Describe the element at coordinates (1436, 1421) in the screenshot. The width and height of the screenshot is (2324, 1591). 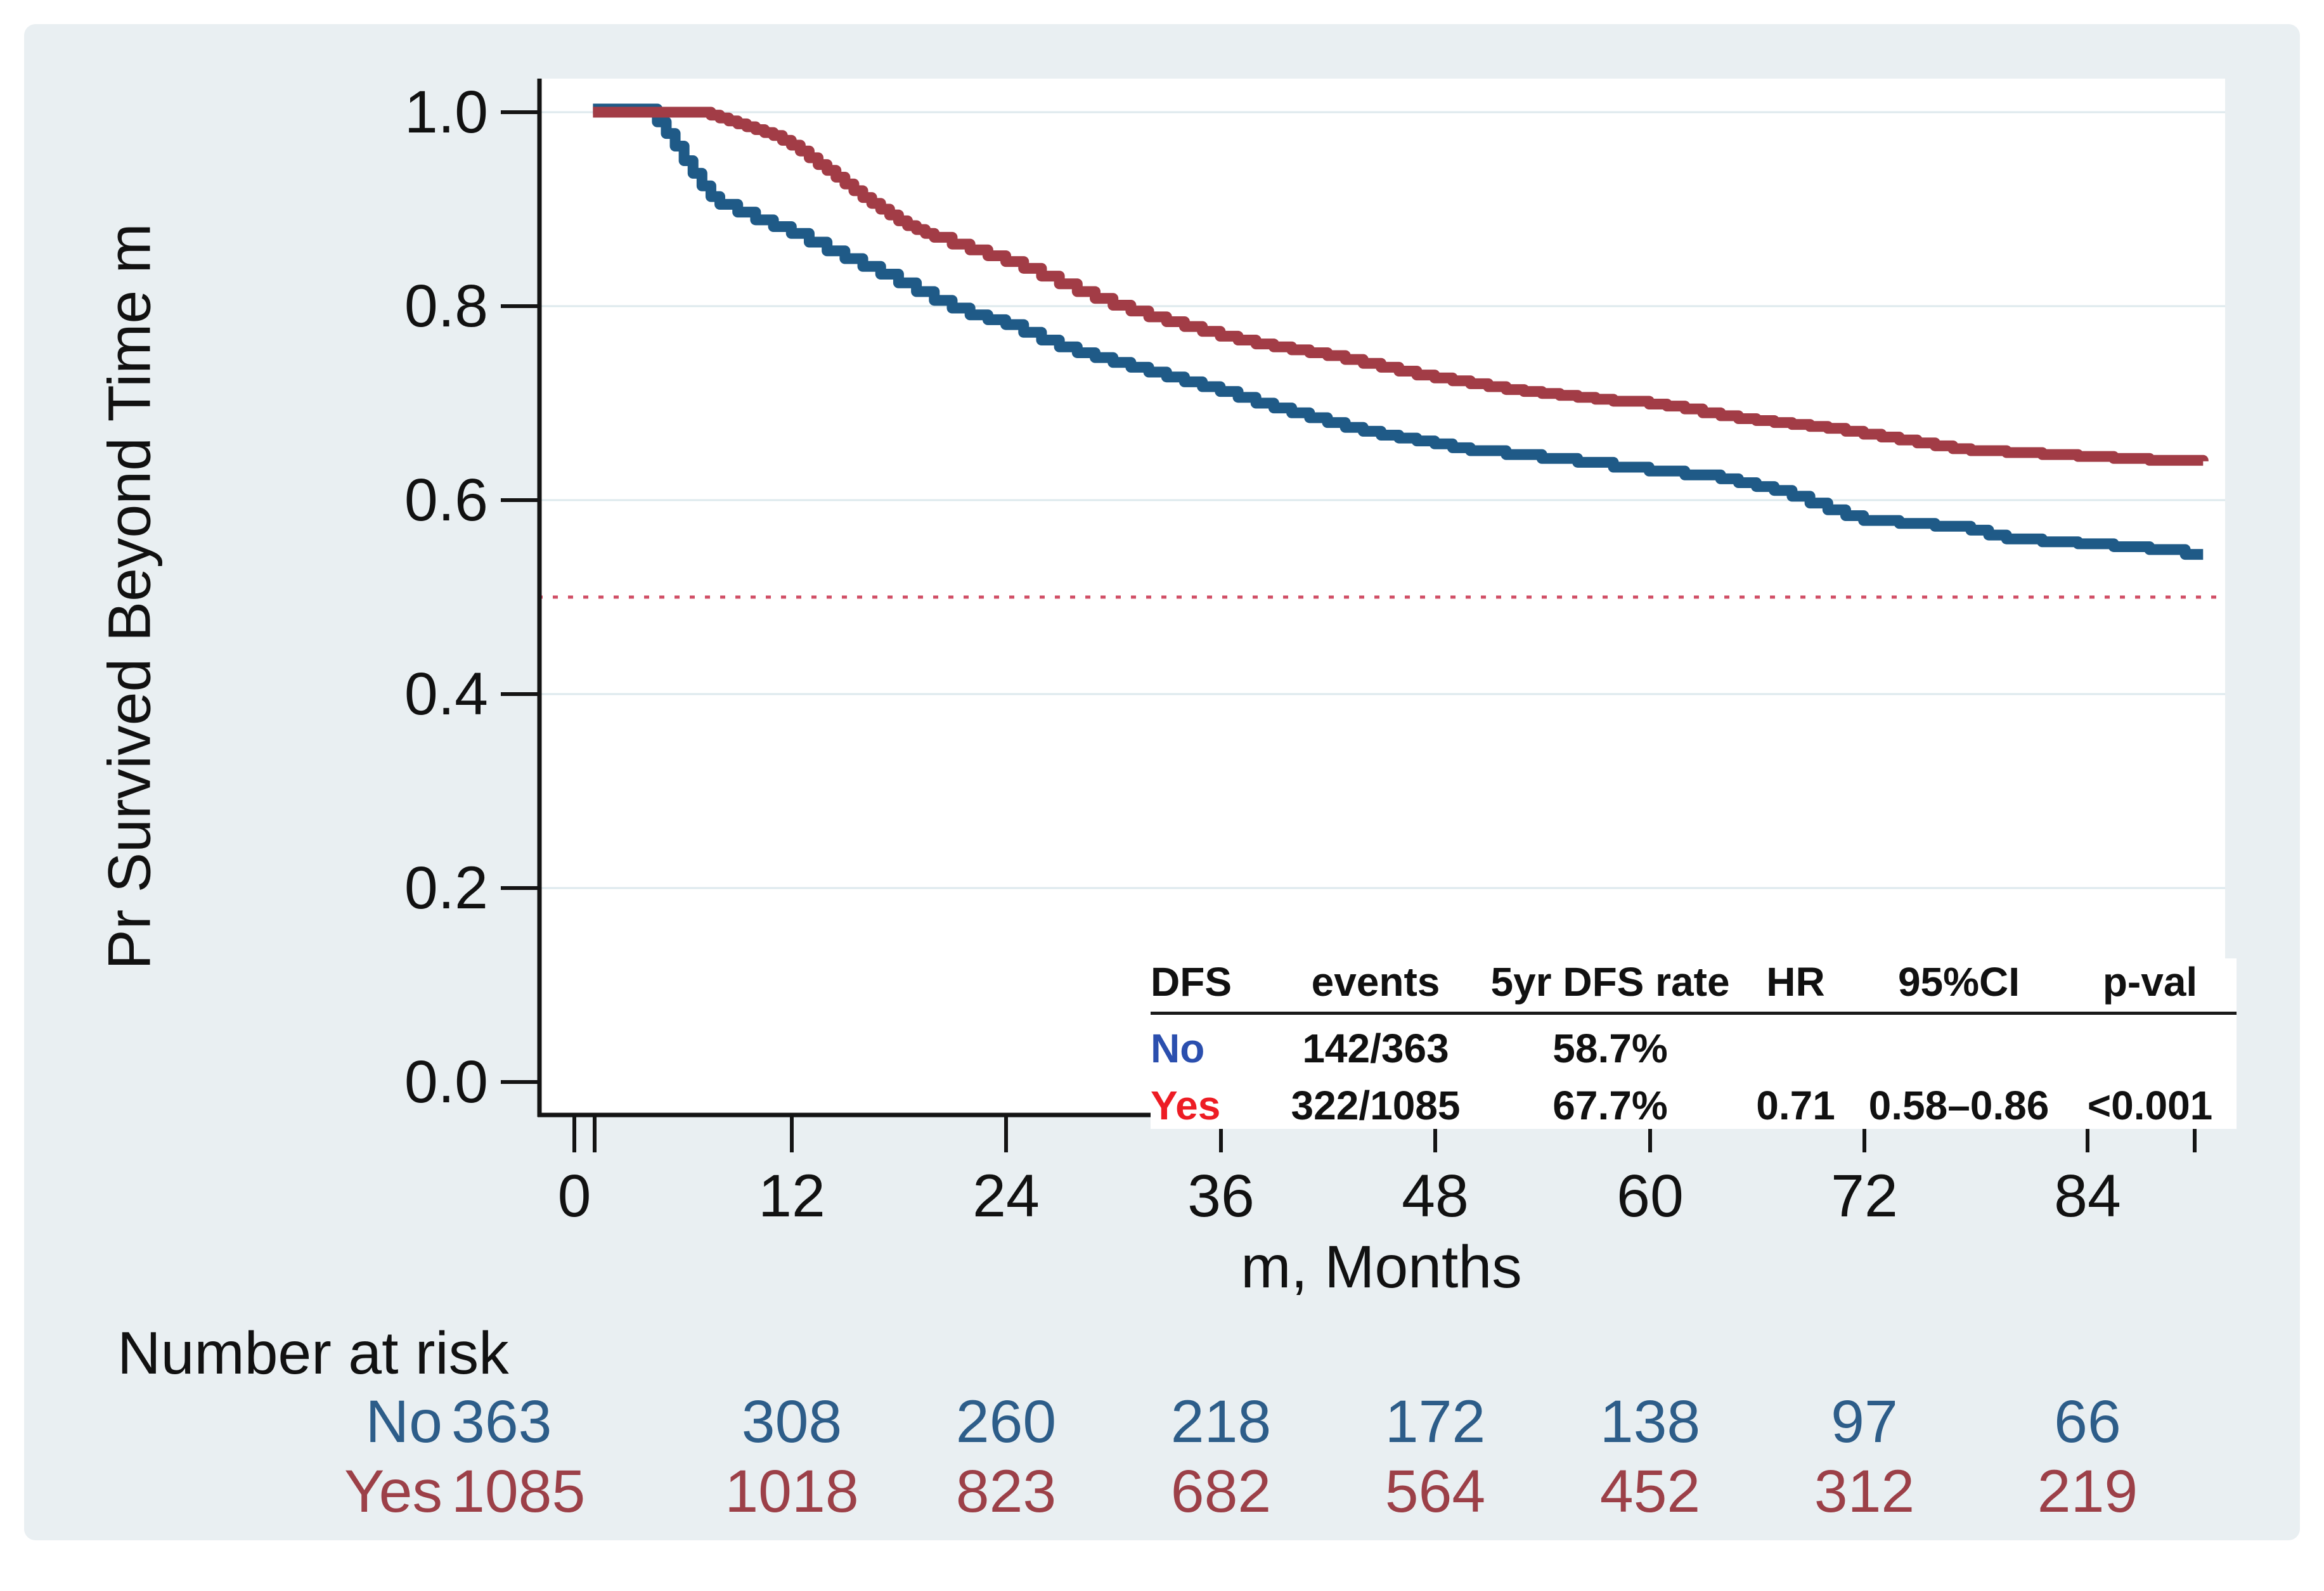
I see `risk-count: 172` at that location.